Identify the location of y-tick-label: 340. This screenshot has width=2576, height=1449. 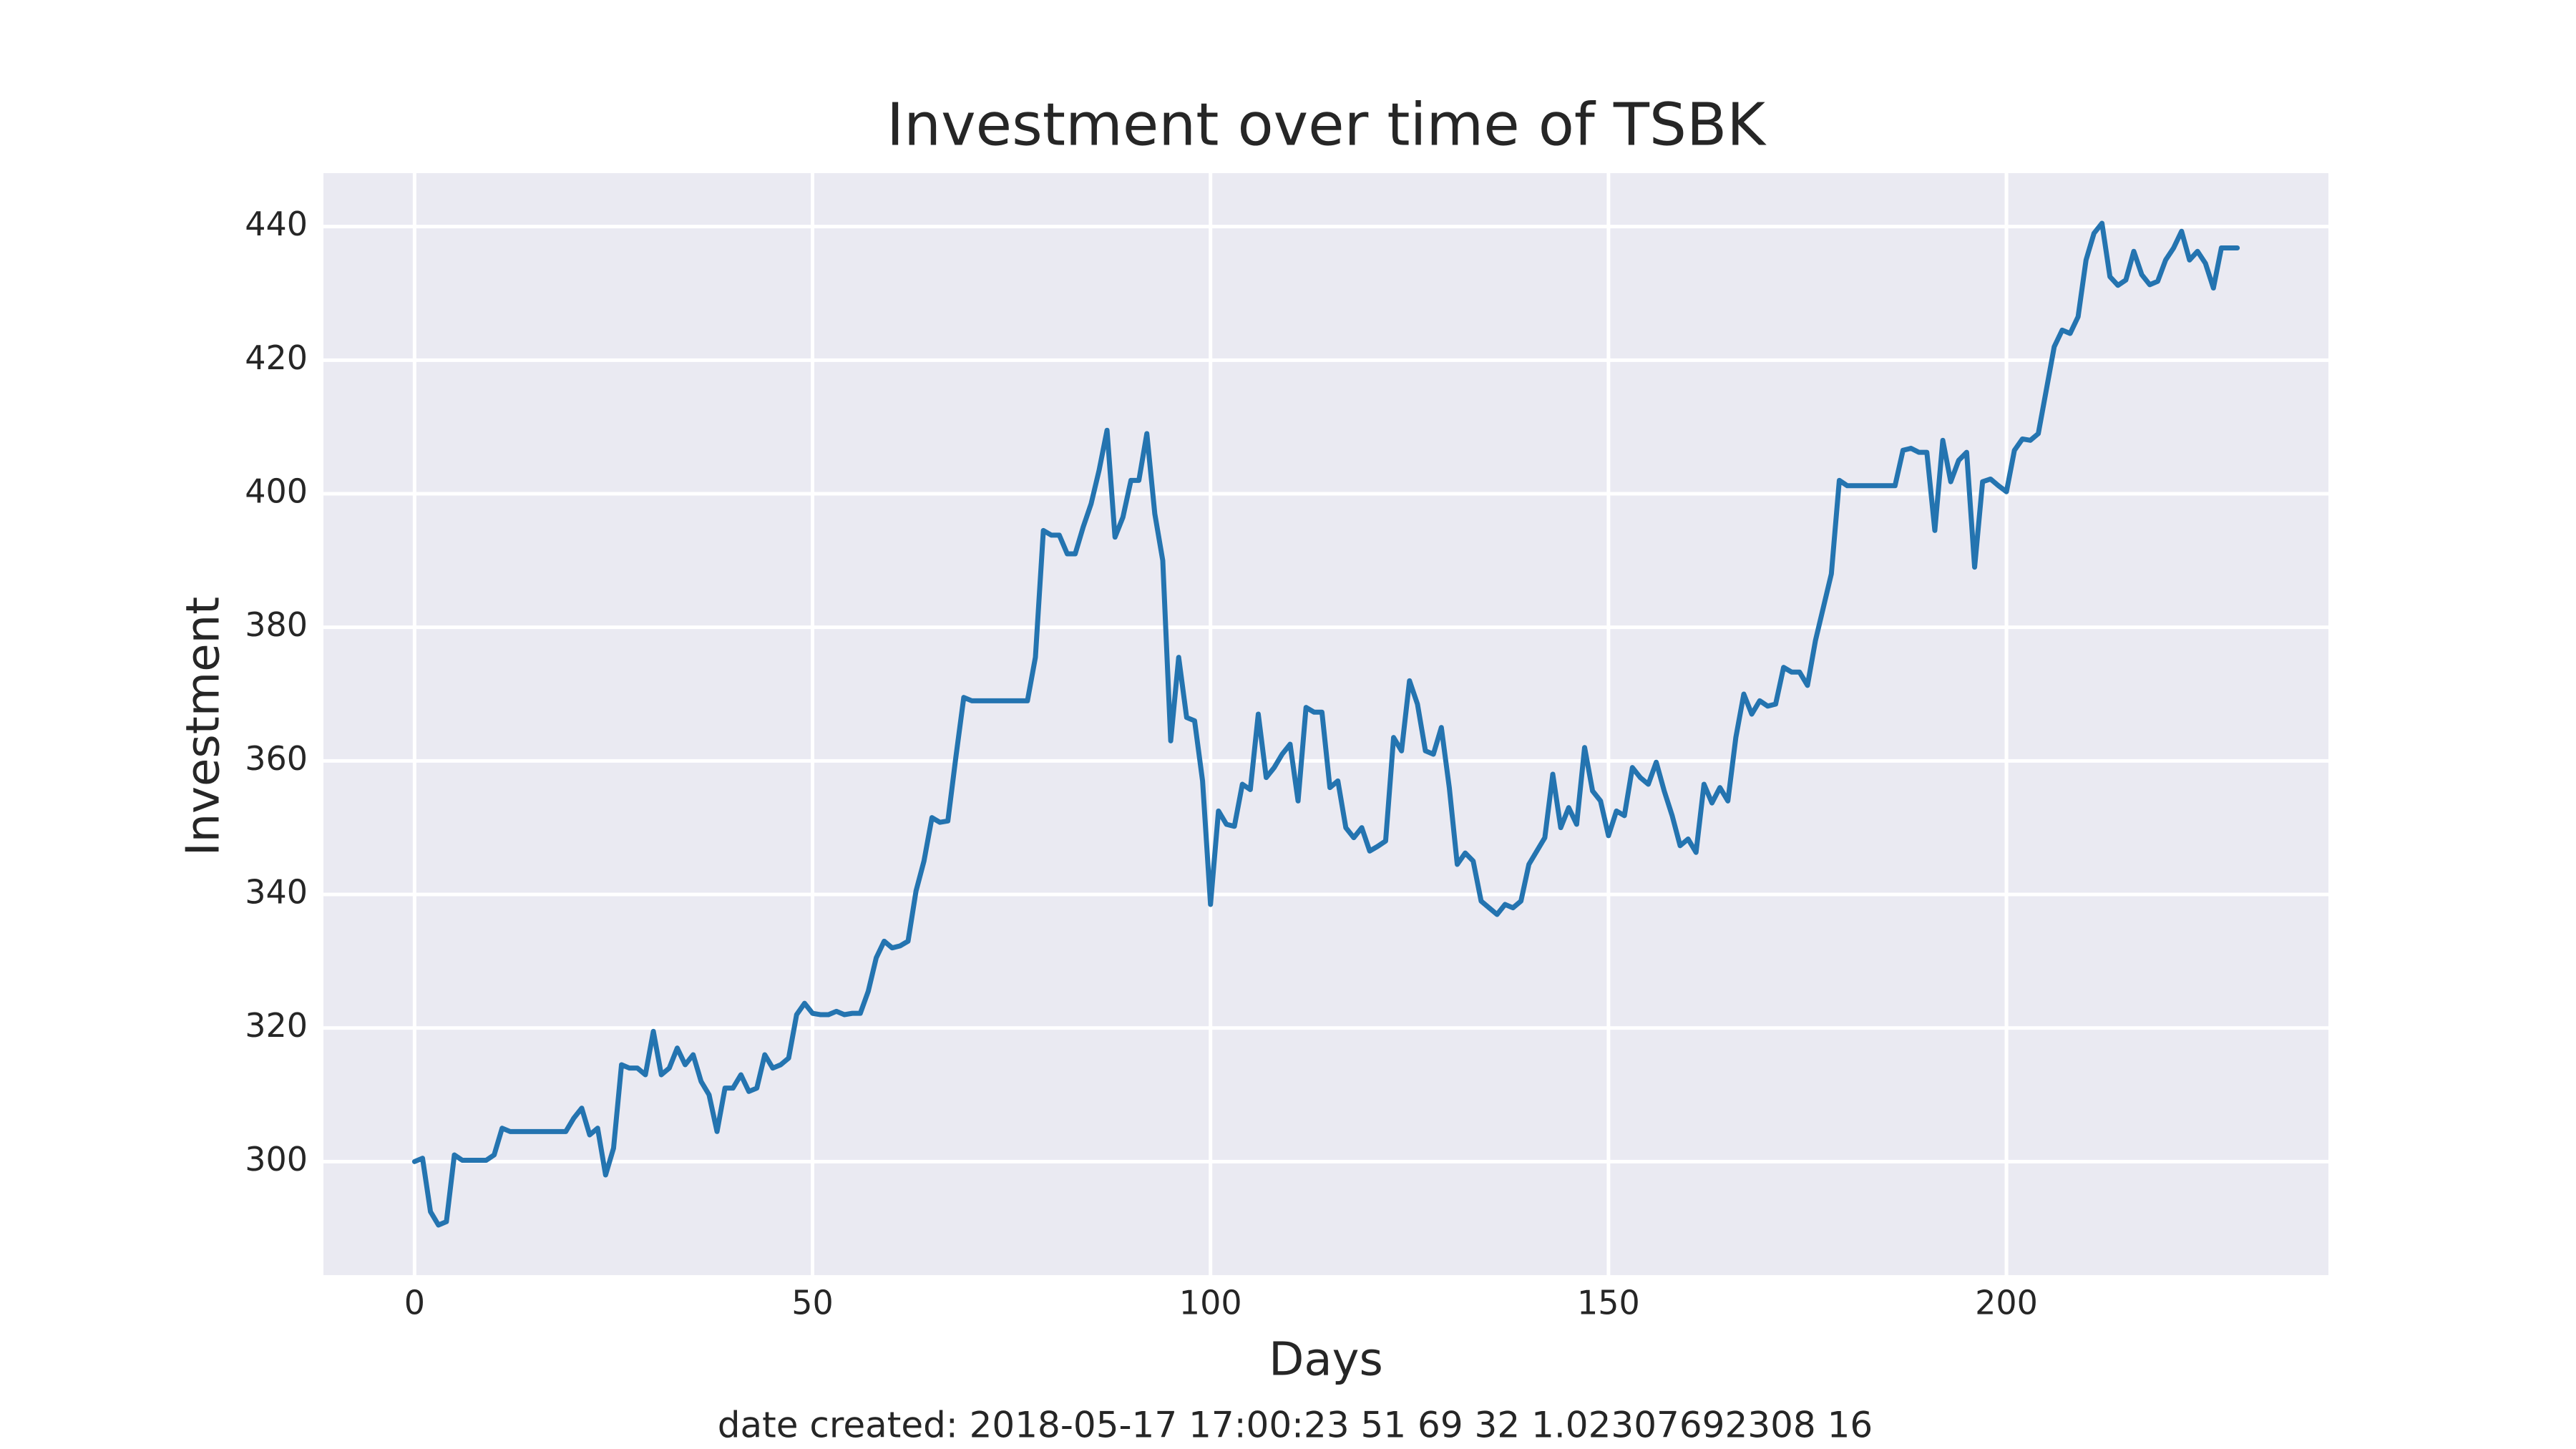
(276, 892).